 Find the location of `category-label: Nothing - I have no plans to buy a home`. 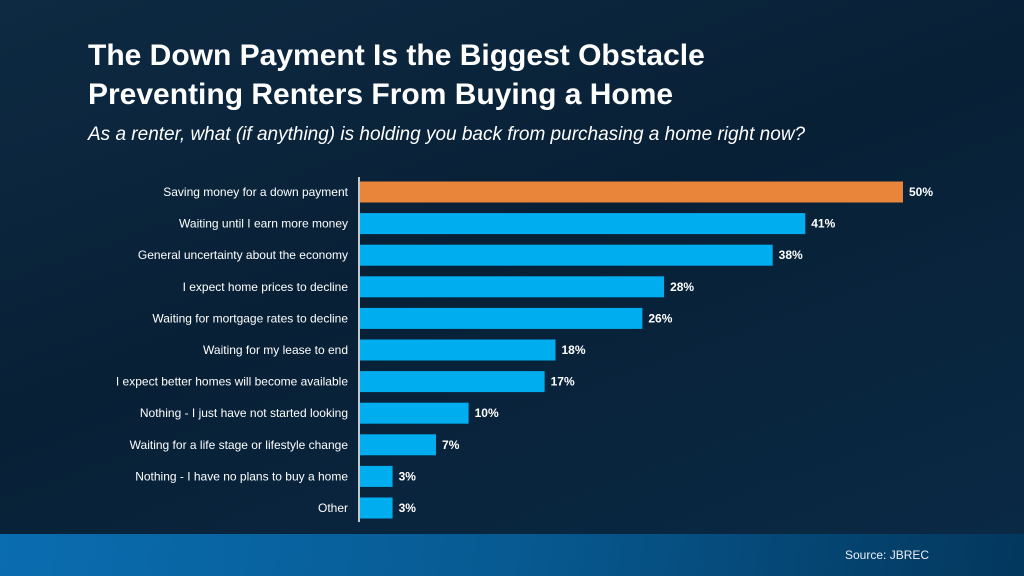

category-label: Nothing - I have no plans to buy a home is located at coordinates (241, 476).